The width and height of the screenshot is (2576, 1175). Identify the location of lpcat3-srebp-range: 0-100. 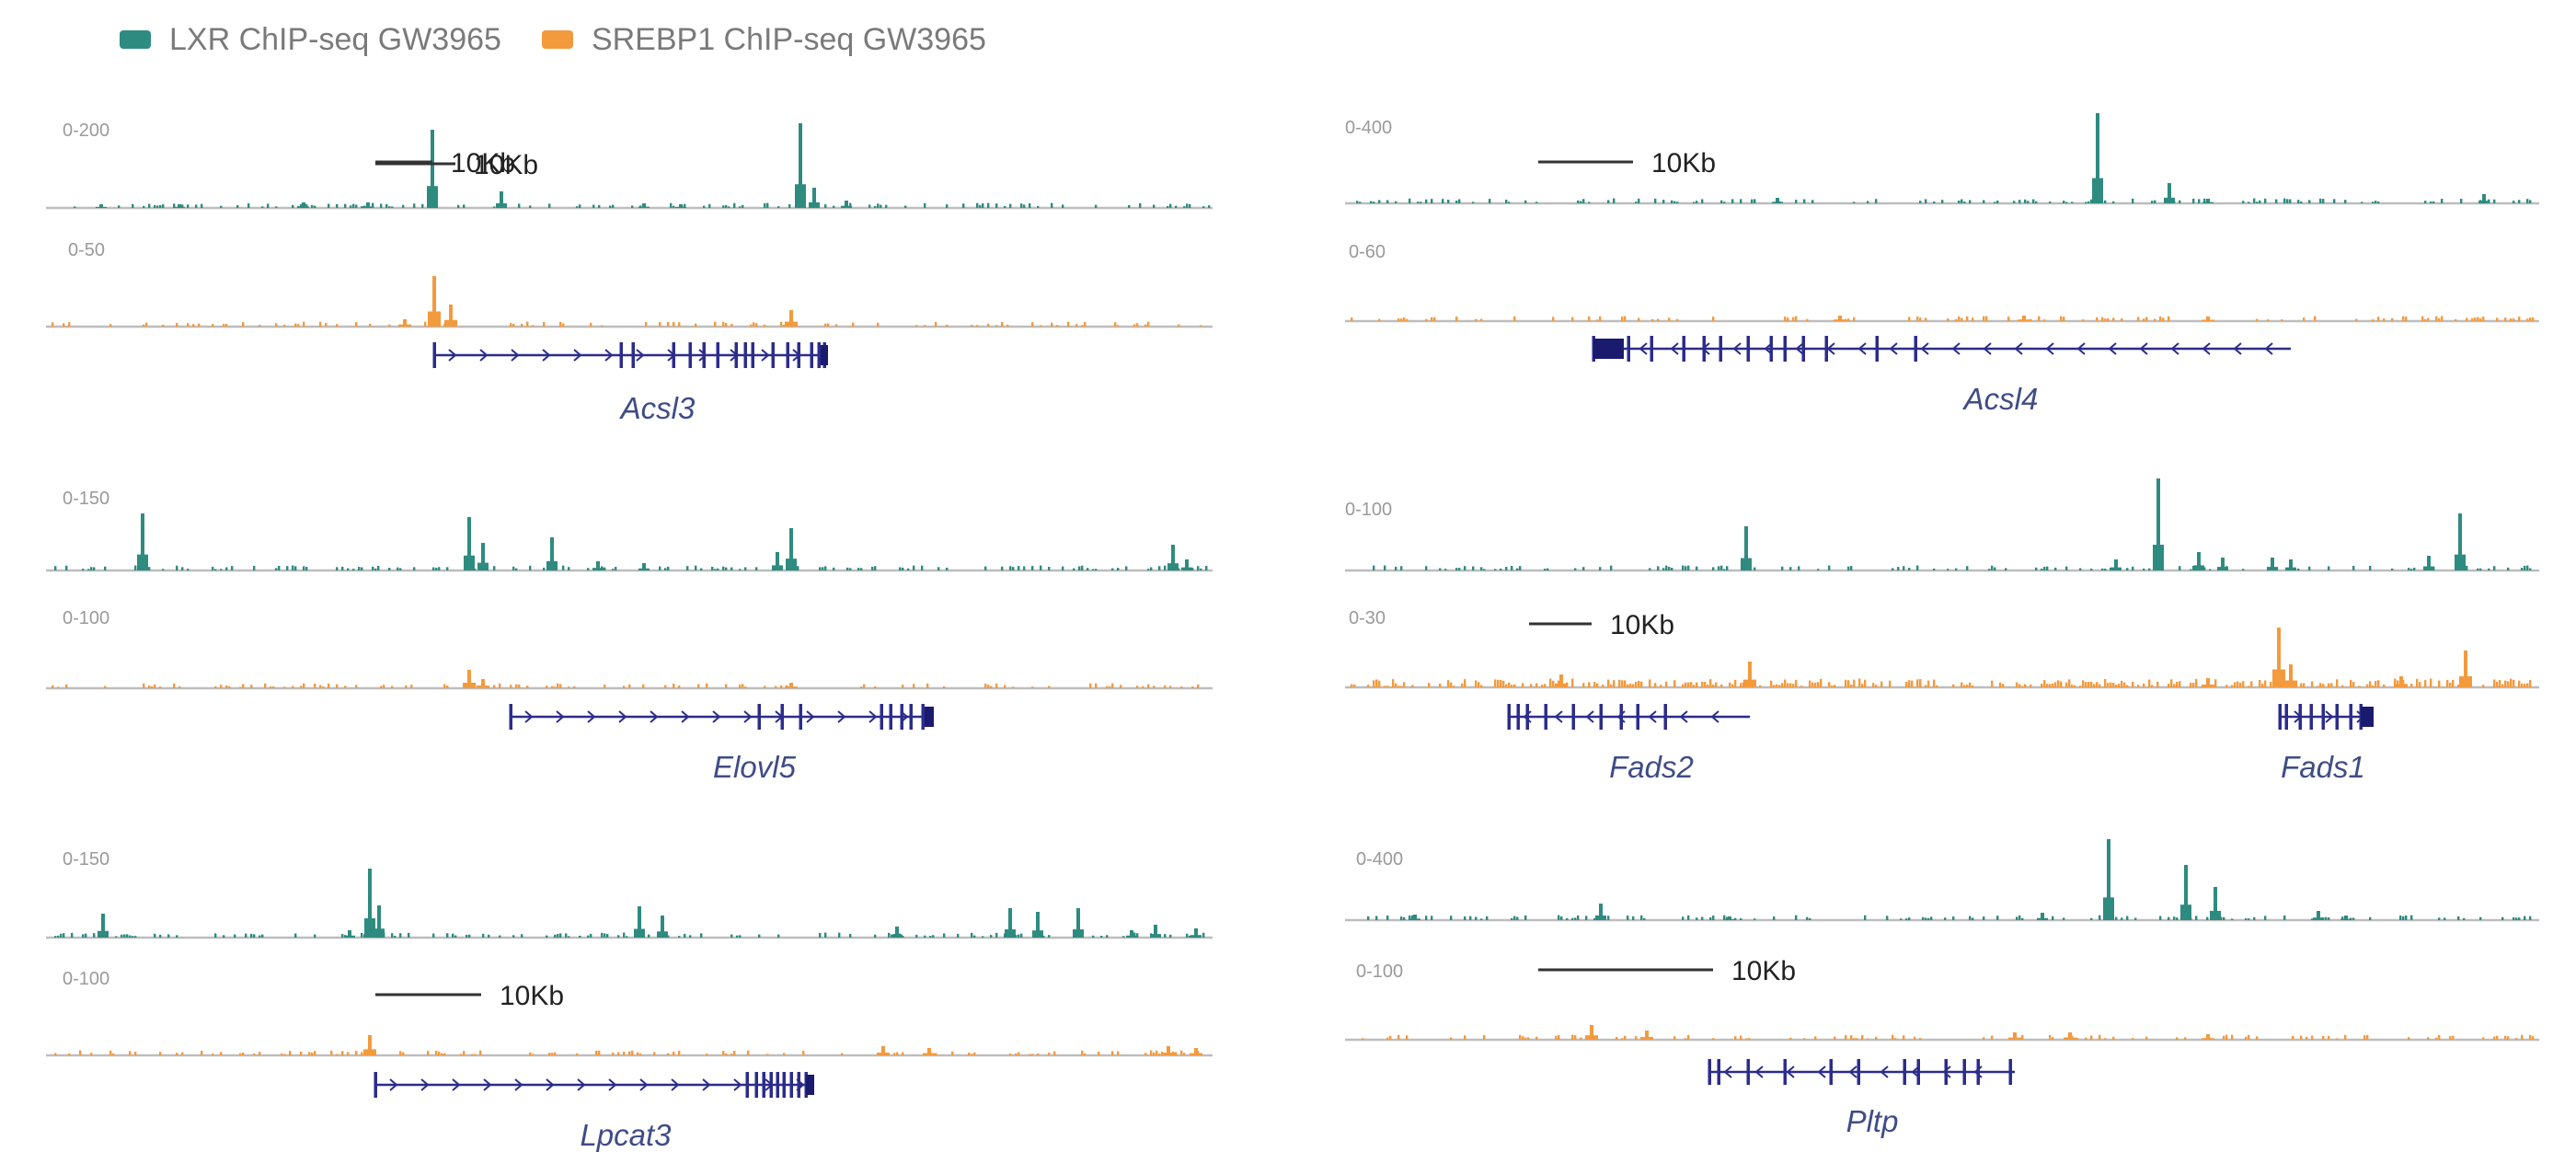
(86, 979).